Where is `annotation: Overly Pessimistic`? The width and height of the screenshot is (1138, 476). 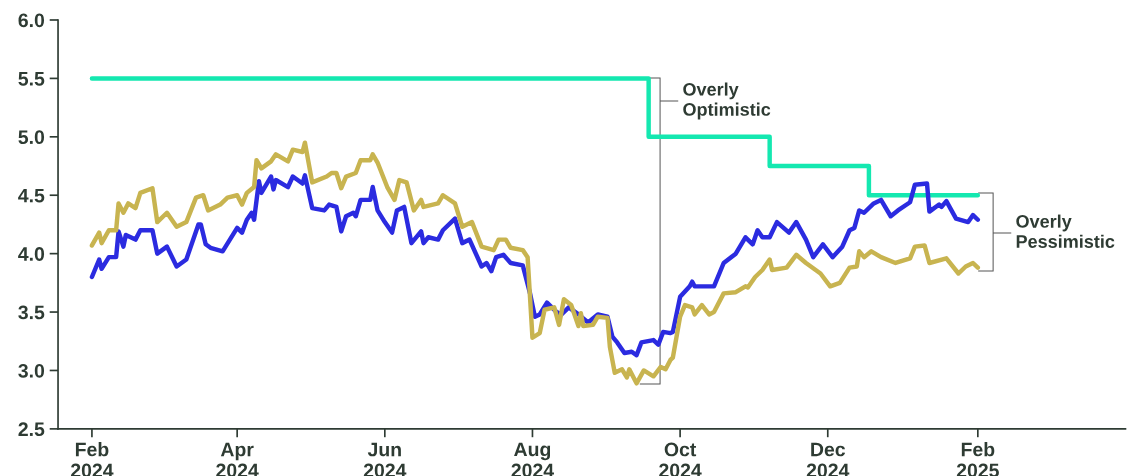 annotation: Overly Pessimistic is located at coordinates (1065, 231).